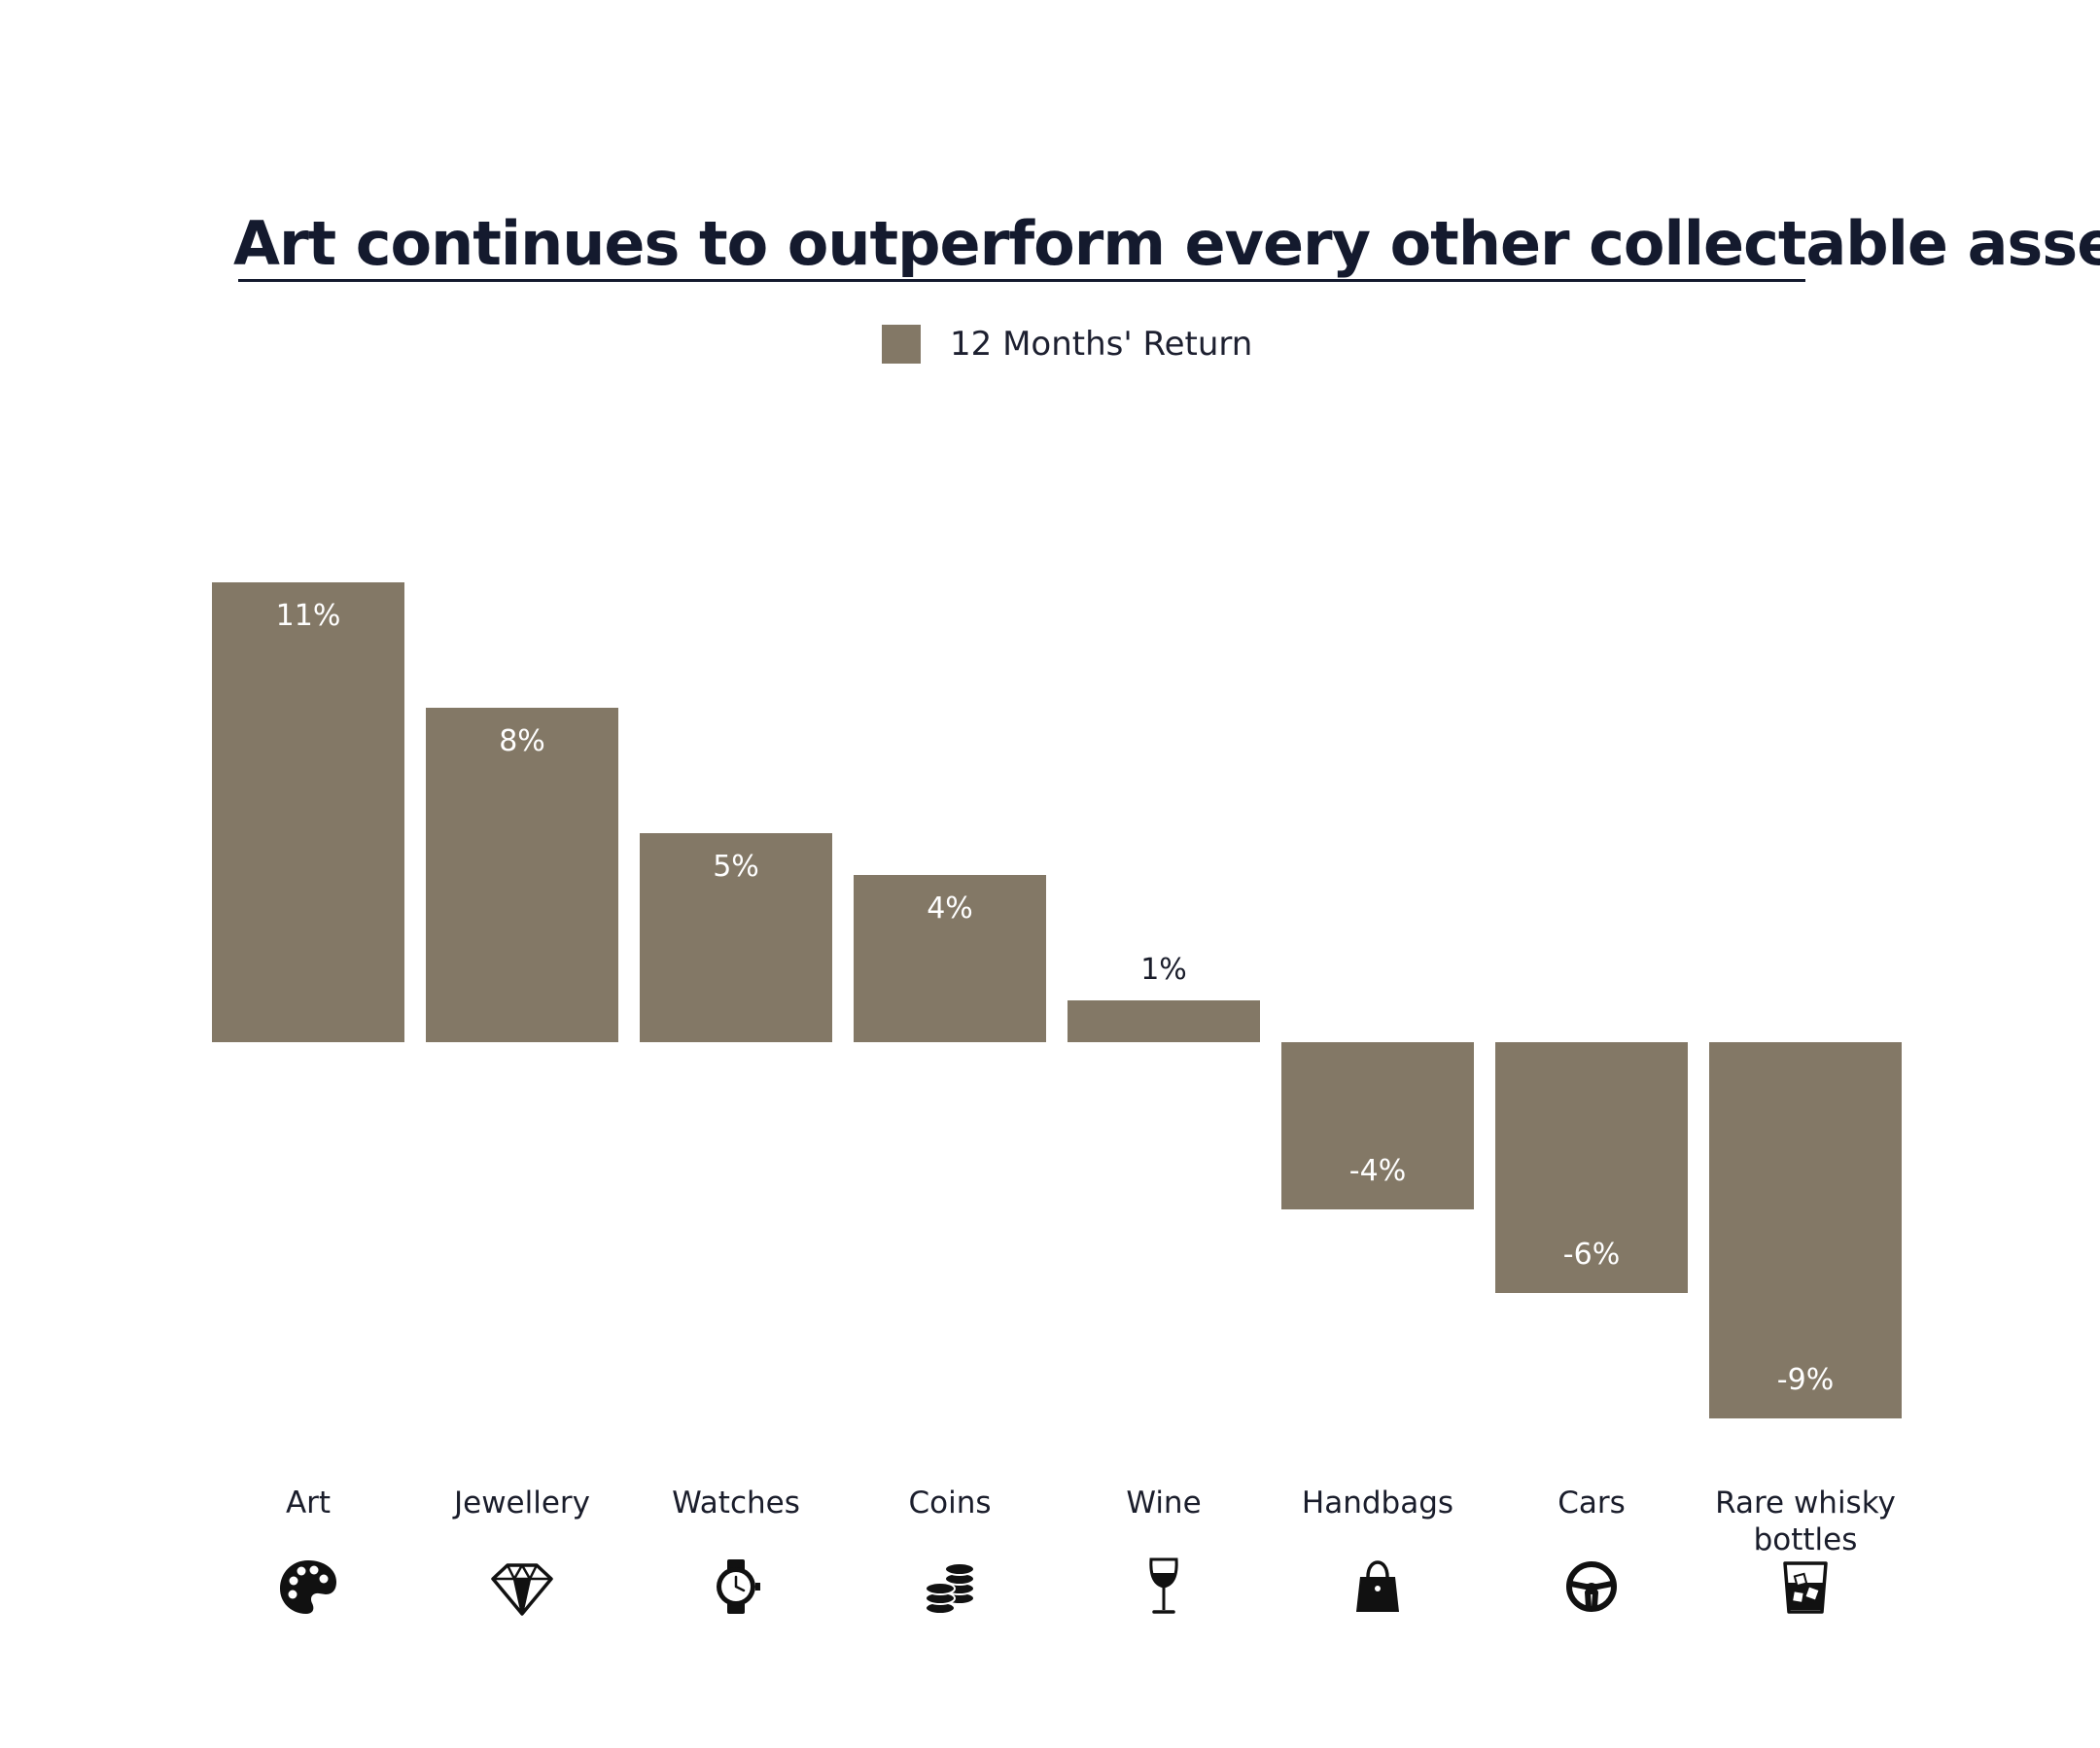 The height and width of the screenshot is (1748, 2100). Describe the element at coordinates (522, 1589) in the screenshot. I see `diamond-icon` at that location.